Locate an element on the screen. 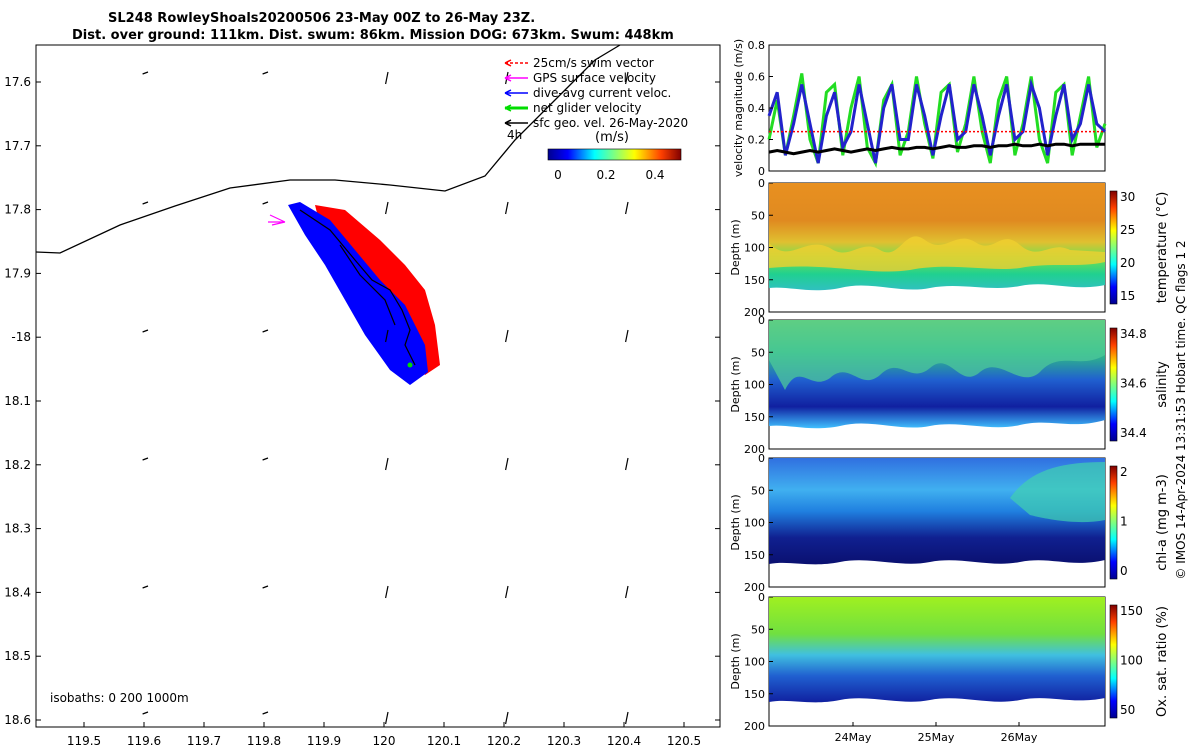 The height and width of the screenshot is (754, 1200). velocity-y-ticks: 0 0.2 0.4 0.6 0.8 is located at coordinates (760, 108).